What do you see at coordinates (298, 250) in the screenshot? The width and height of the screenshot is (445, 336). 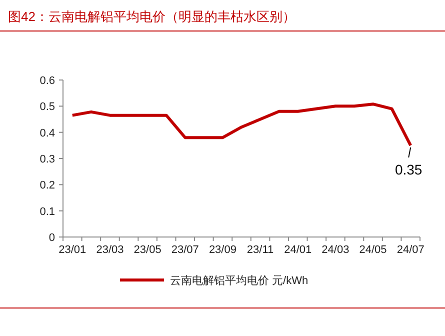 I see `x-tick-label: 24/01` at bounding box center [298, 250].